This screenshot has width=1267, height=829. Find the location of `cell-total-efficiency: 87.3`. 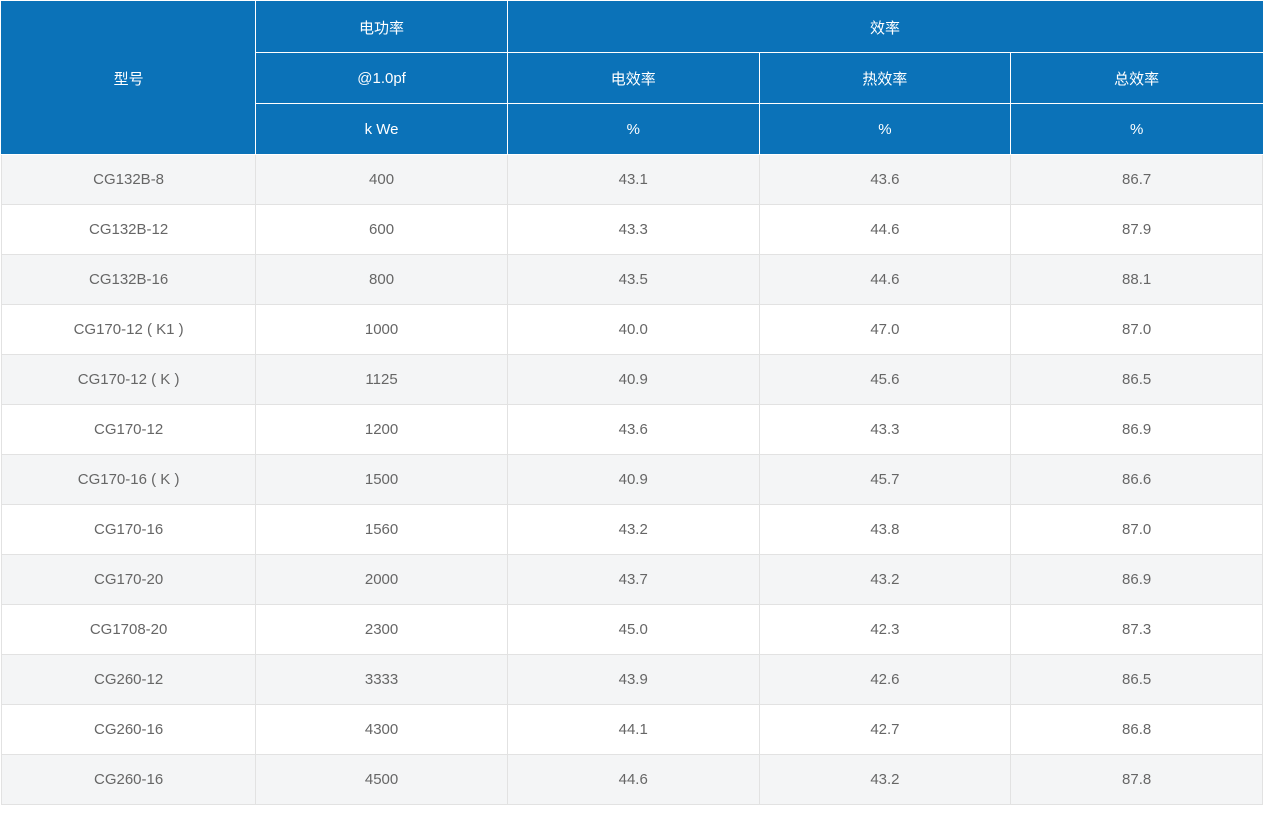

cell-total-efficiency: 87.3 is located at coordinates (1136, 629).